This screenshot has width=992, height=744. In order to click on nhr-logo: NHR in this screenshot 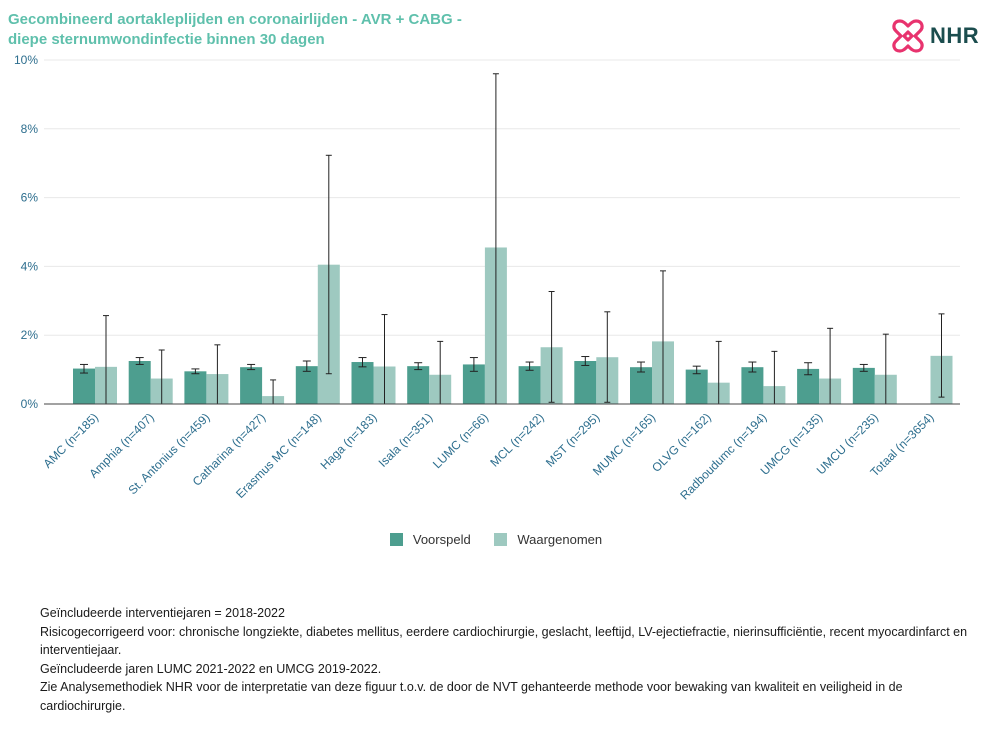, I will do `click(937, 36)`.